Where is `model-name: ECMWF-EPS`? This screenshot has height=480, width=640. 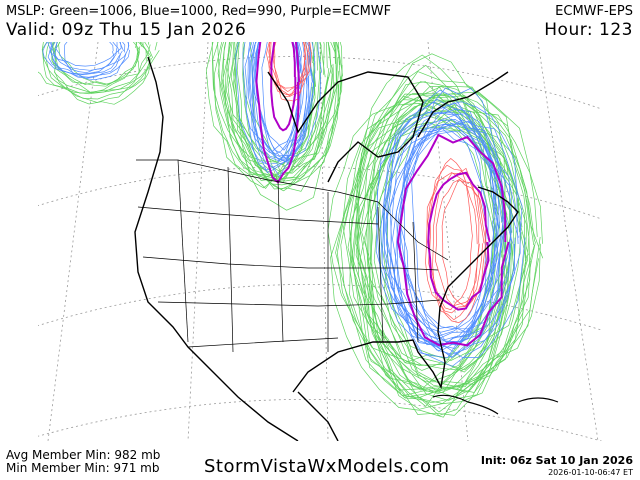
model-name: ECMWF-EPS is located at coordinates (594, 11).